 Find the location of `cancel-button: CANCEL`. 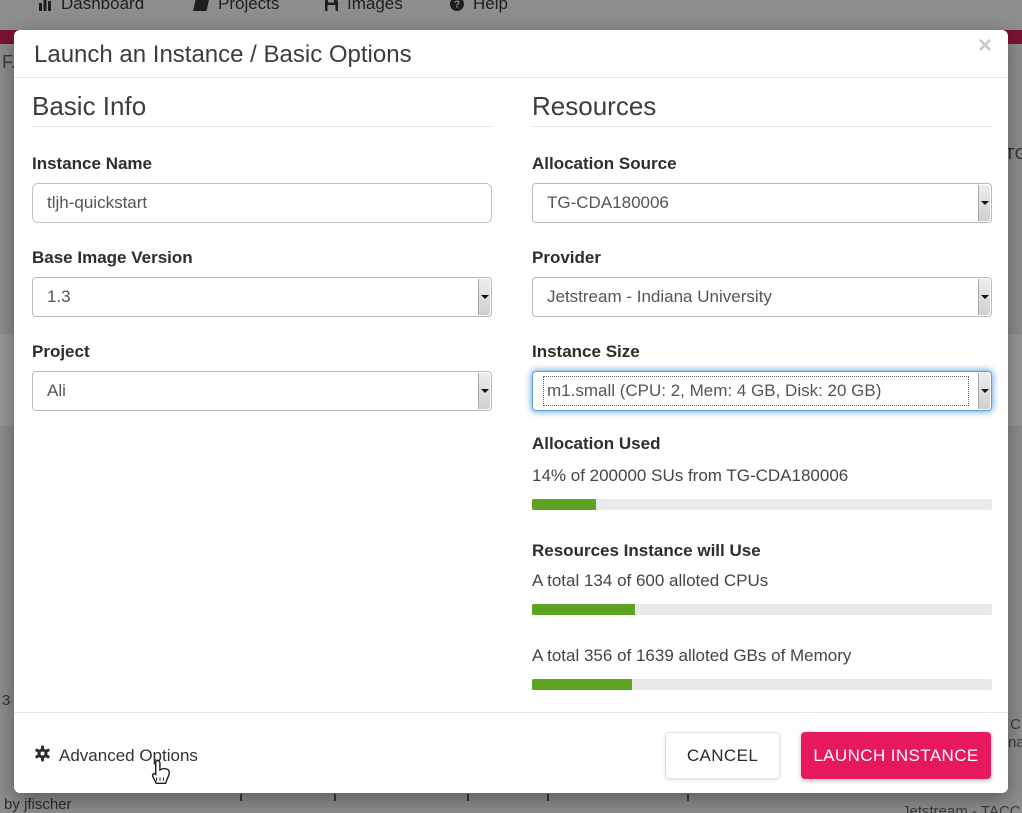

cancel-button: CANCEL is located at coordinates (722, 755).